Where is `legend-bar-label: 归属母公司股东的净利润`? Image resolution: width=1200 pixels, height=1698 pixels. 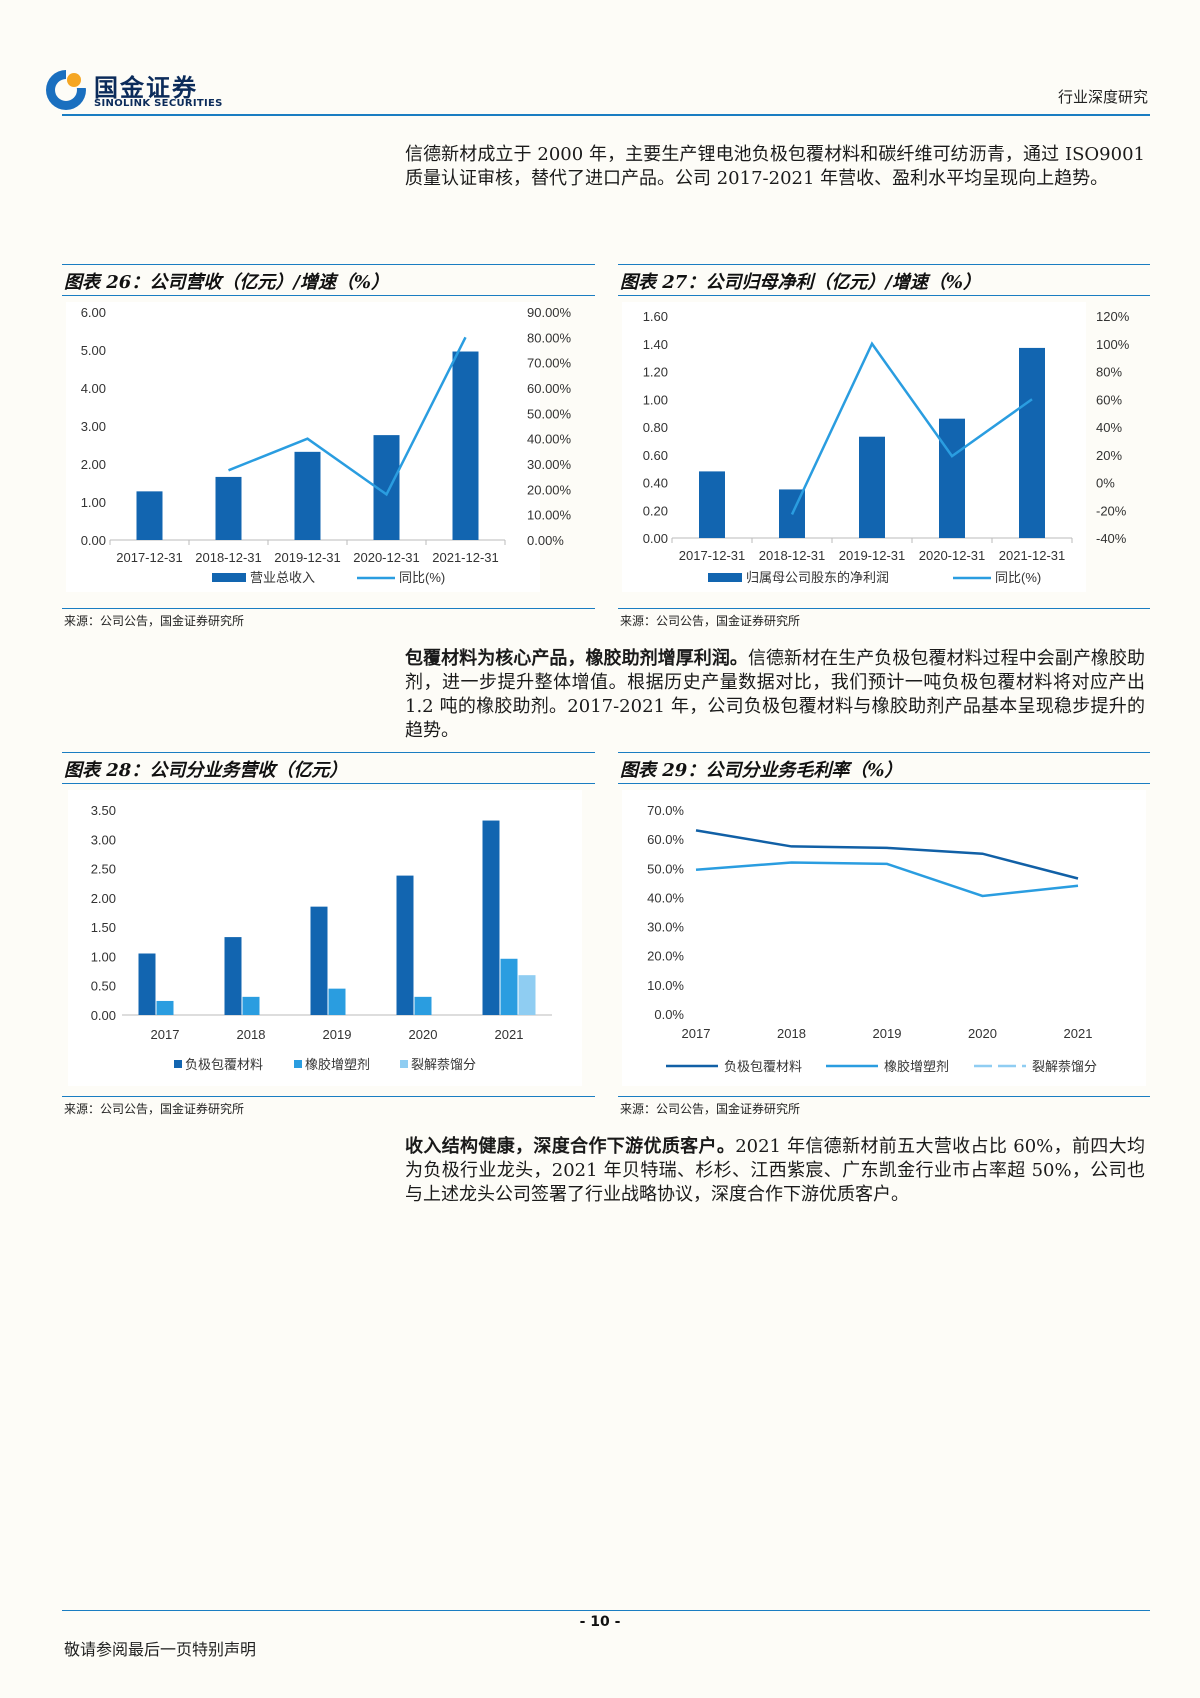
legend-bar-label: 归属母公司股东的净利润 is located at coordinates (817, 577).